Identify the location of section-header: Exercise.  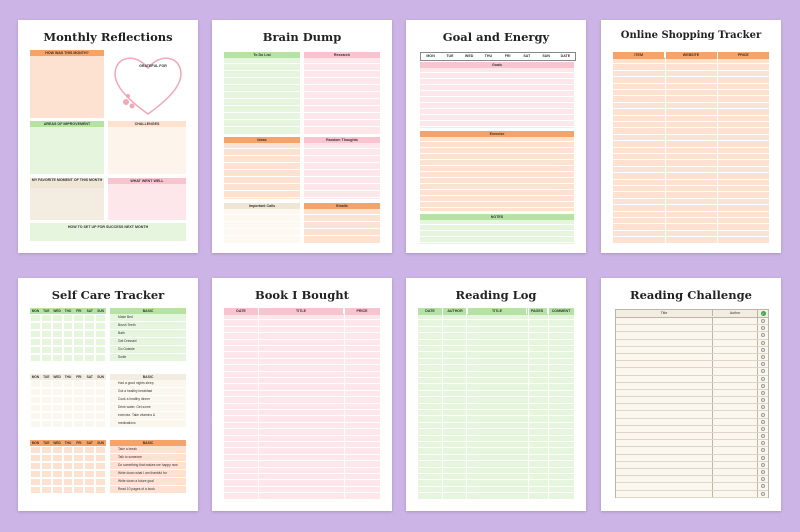
(497, 134).